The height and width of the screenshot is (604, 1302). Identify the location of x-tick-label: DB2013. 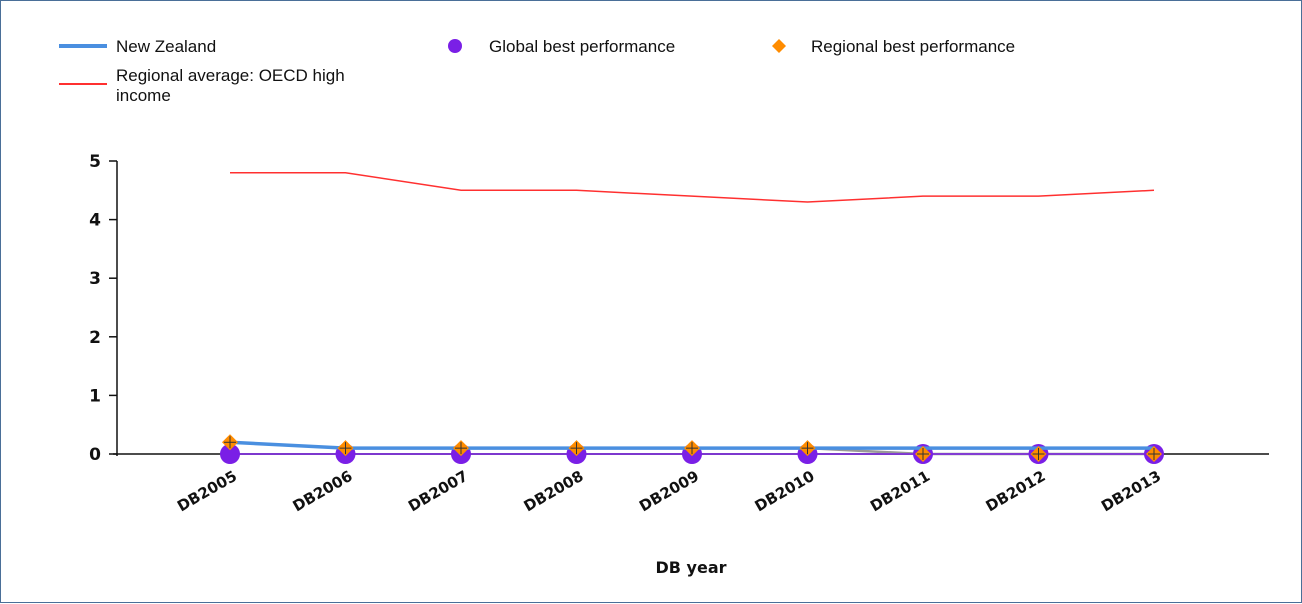
(1131, 491).